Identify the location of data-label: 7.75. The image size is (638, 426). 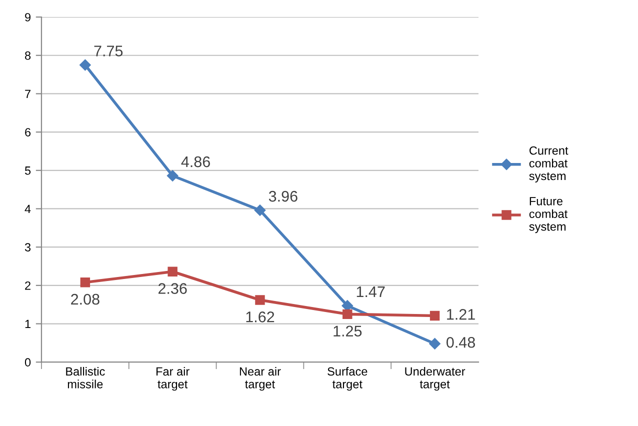
(108, 51).